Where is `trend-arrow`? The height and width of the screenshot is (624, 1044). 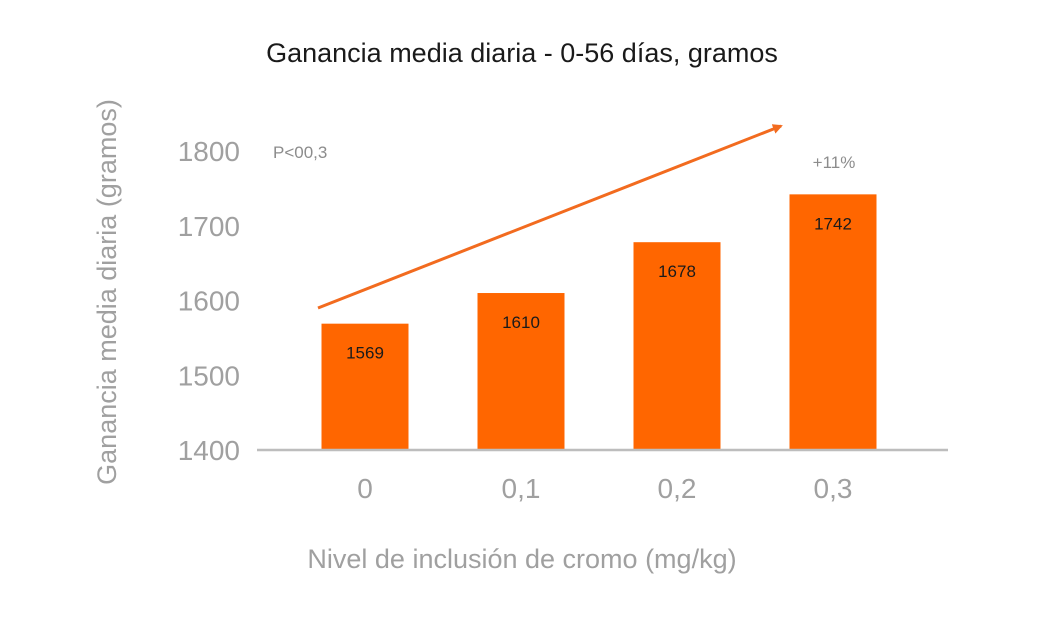
trend-arrow is located at coordinates (550, 217).